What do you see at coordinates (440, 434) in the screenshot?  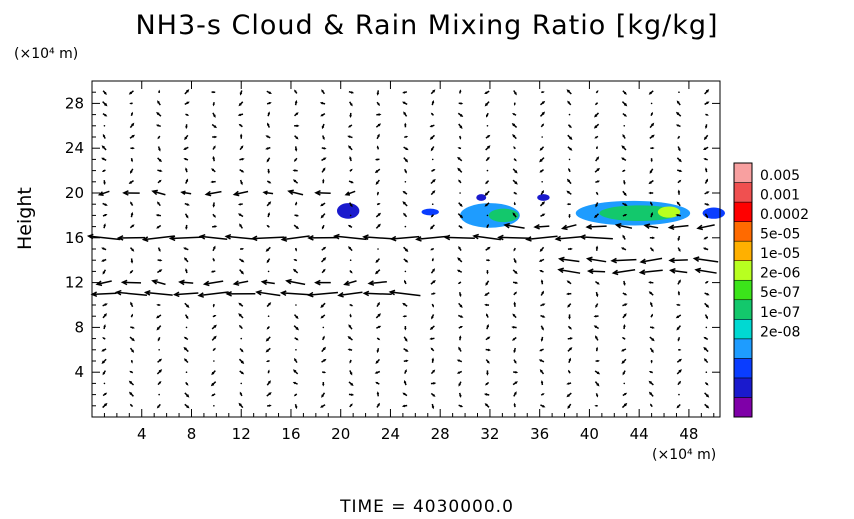 I see `x-tick-label-6: 28` at bounding box center [440, 434].